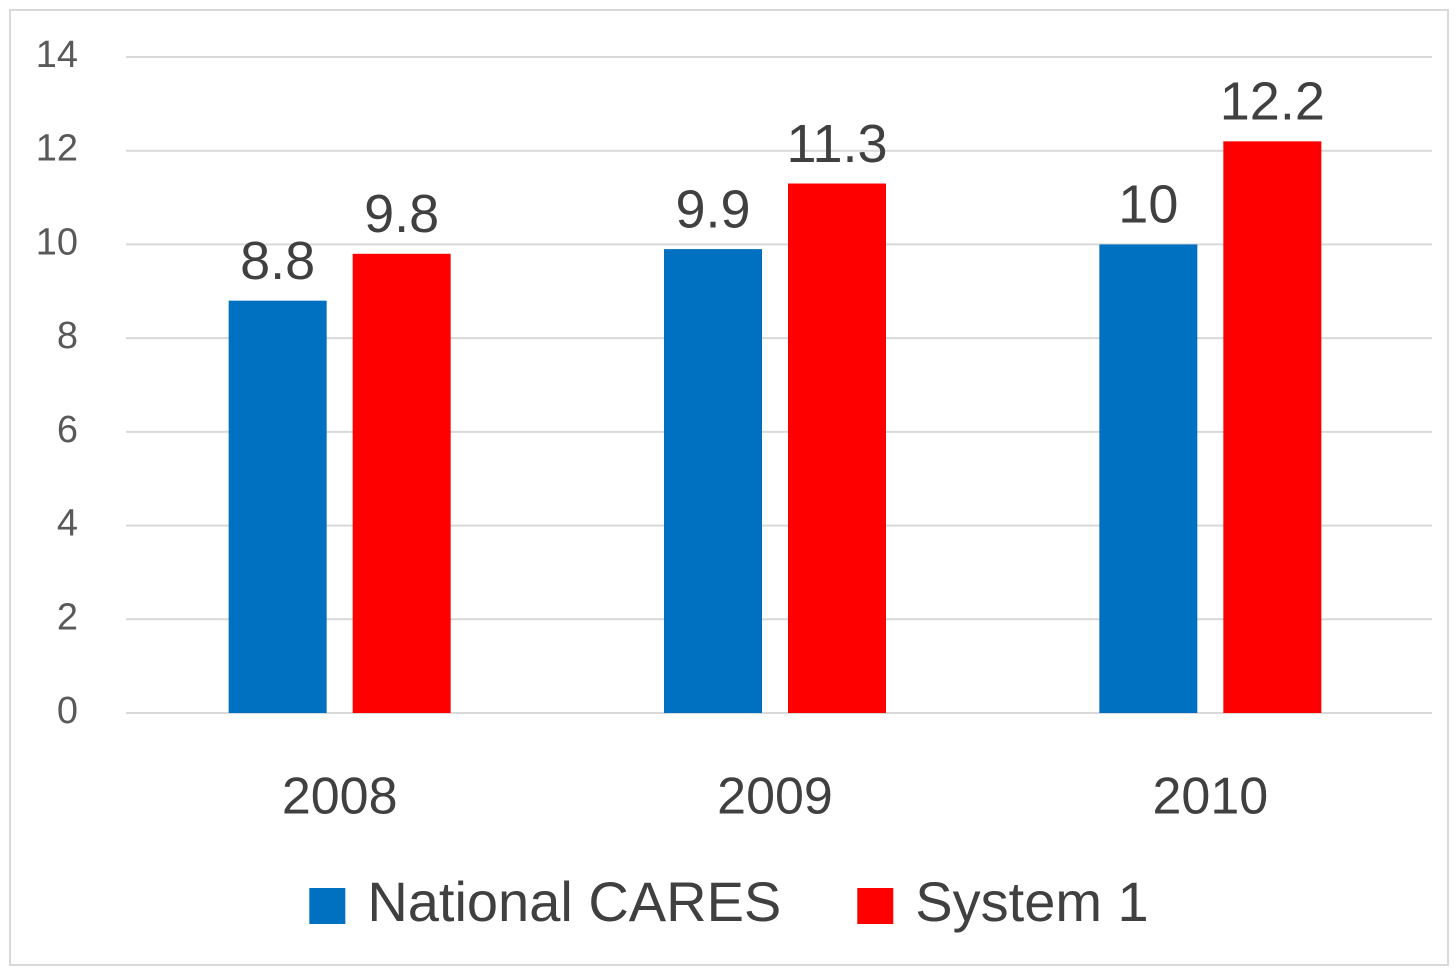 This screenshot has width=1456, height=969. I want to click on data-label: 11.3, so click(836, 144).